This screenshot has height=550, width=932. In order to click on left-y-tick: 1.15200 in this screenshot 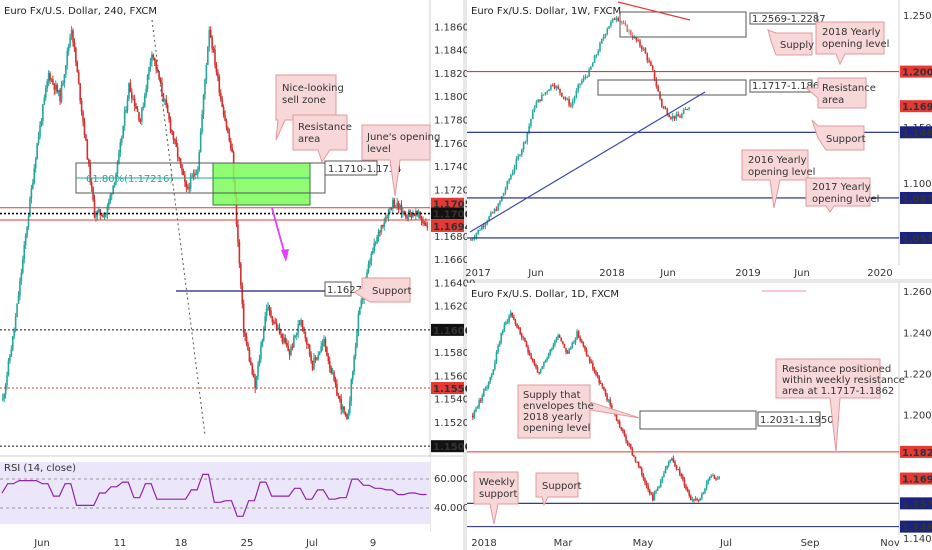, I will do `click(454, 423)`.